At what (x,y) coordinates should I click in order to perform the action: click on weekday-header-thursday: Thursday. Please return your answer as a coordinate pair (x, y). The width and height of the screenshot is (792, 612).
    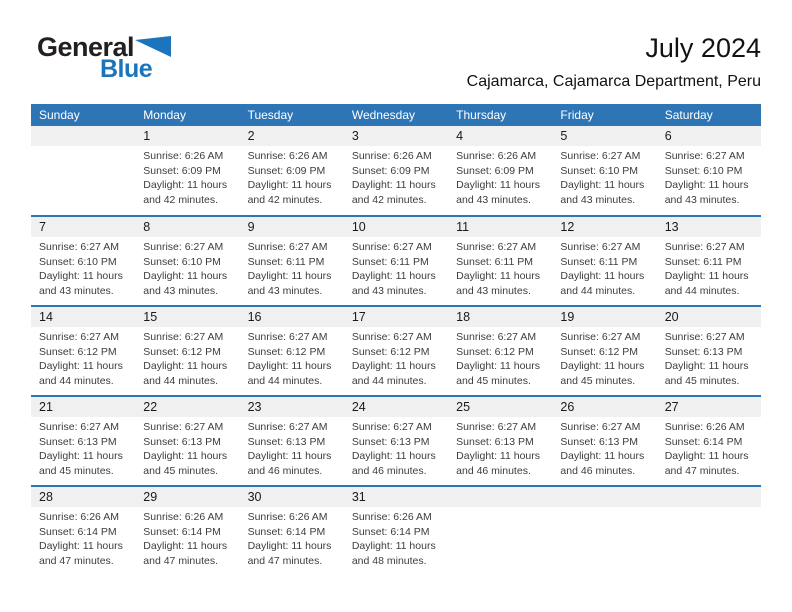
    Looking at the image, I should click on (481, 115).